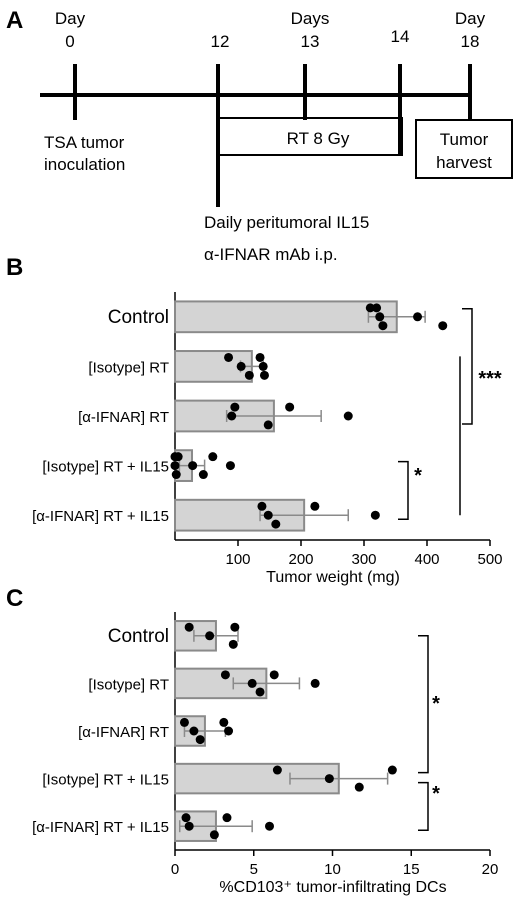 This screenshot has height=897, width=520. I want to click on c-category-label: Control, so click(138, 636).